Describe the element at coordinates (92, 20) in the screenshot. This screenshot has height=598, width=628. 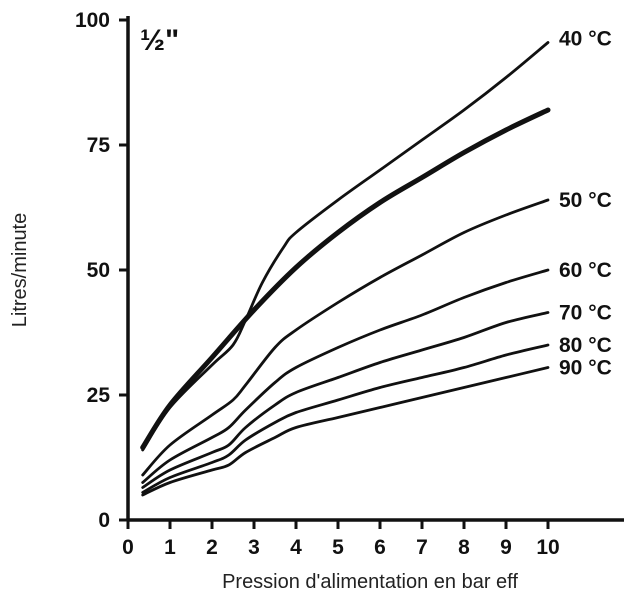
I see `y-tick-label: 100` at that location.